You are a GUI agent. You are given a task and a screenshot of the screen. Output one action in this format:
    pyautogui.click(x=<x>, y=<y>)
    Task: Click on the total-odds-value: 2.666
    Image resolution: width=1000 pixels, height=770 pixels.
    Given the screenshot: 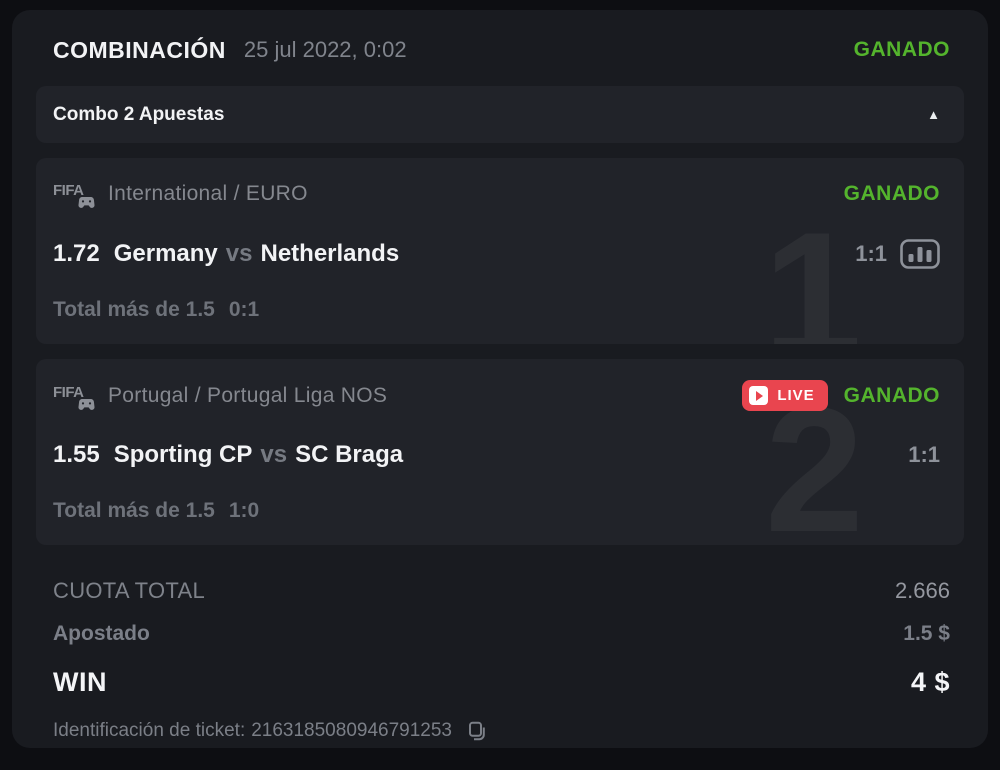 What is the action you would take?
    pyautogui.click(x=922, y=590)
    